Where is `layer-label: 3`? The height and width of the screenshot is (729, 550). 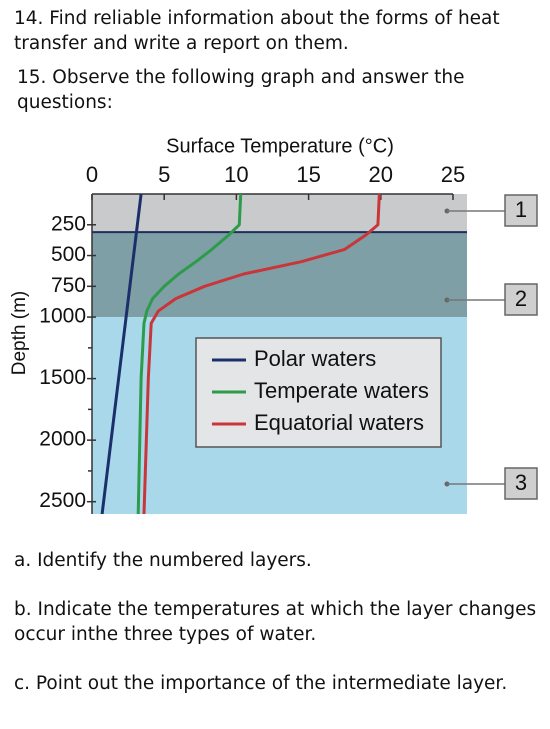
layer-label: 3 is located at coordinates (521, 482).